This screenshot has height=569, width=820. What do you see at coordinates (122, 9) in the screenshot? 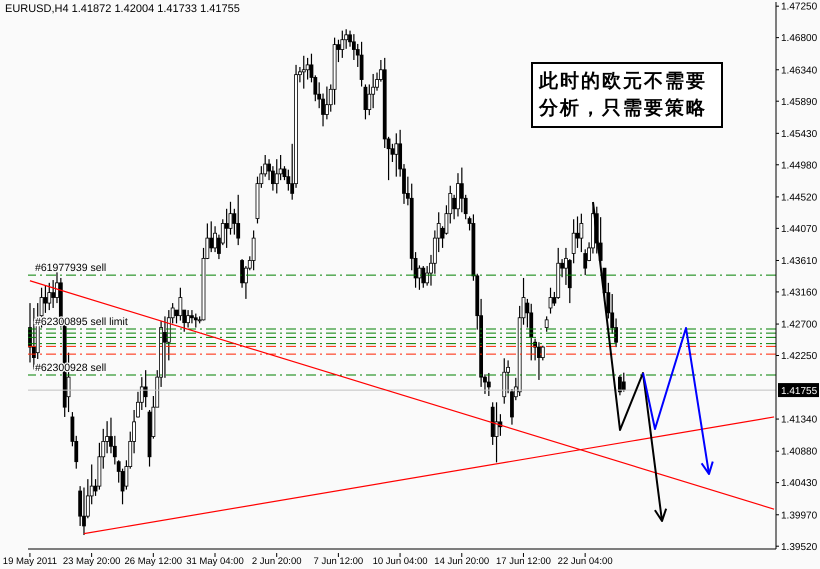
I see `chart-title: EURUSD,H4 1.41872 1.42004 1.41733 1.41755` at bounding box center [122, 9].